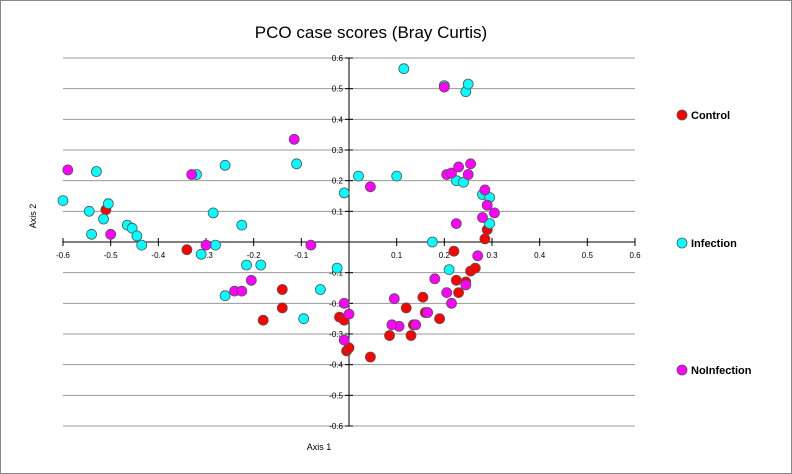  I want to click on chart-title: PCO case scores (Bray Curtis), so click(371, 32).